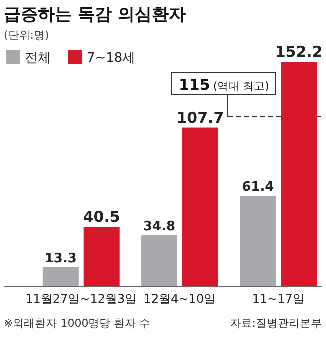 Image resolution: width=326 pixels, height=337 pixels. What do you see at coordinates (160, 227) in the screenshot?
I see `data-label: 34.8` at bounding box center [160, 227].